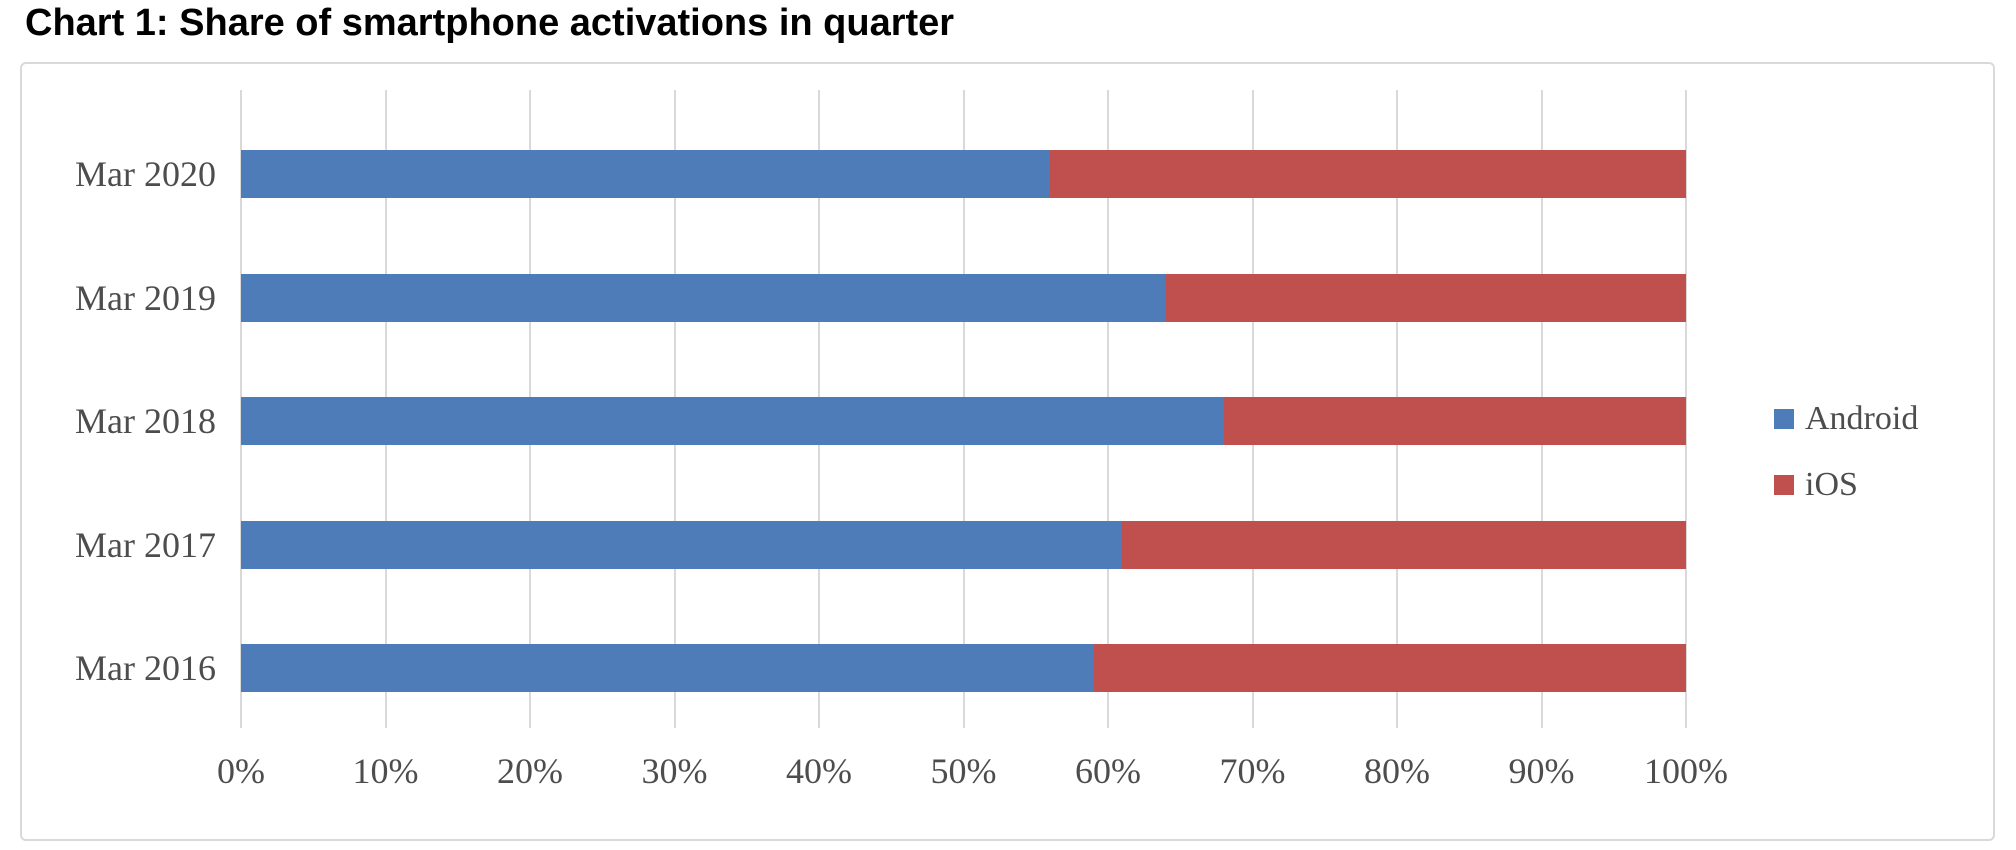  What do you see at coordinates (1397, 771) in the screenshot?
I see `x-tick-label: 80%` at bounding box center [1397, 771].